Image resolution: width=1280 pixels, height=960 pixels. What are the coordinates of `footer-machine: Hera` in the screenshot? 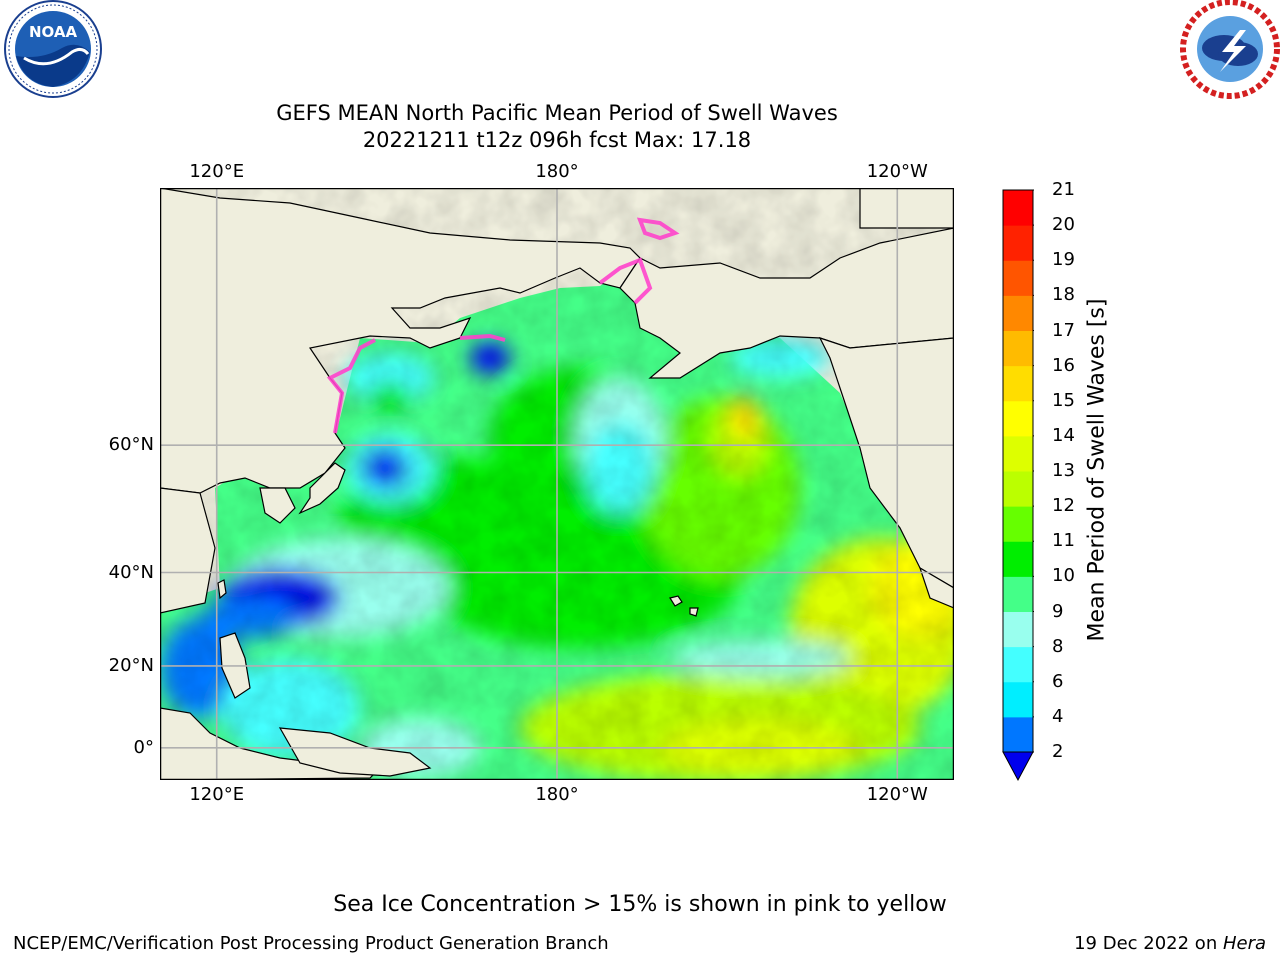 It's located at (1244, 943).